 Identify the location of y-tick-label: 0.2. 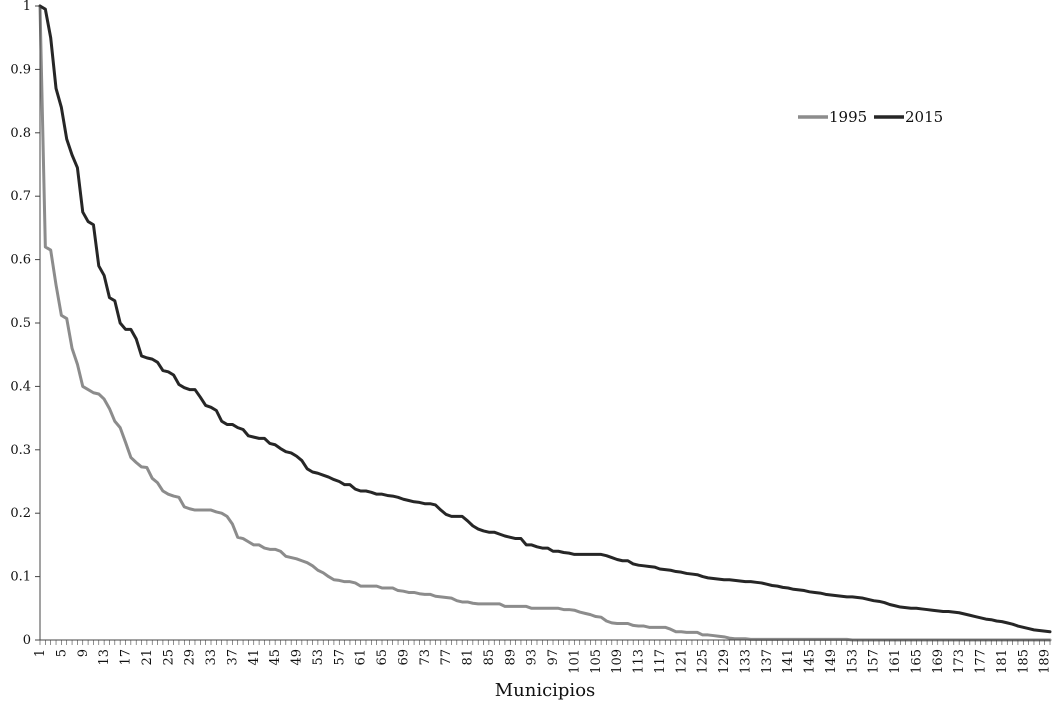
(20, 513).